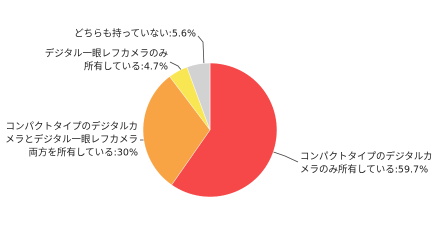  I want to click on slice-label: 所有している:4.7%, so click(126, 67).